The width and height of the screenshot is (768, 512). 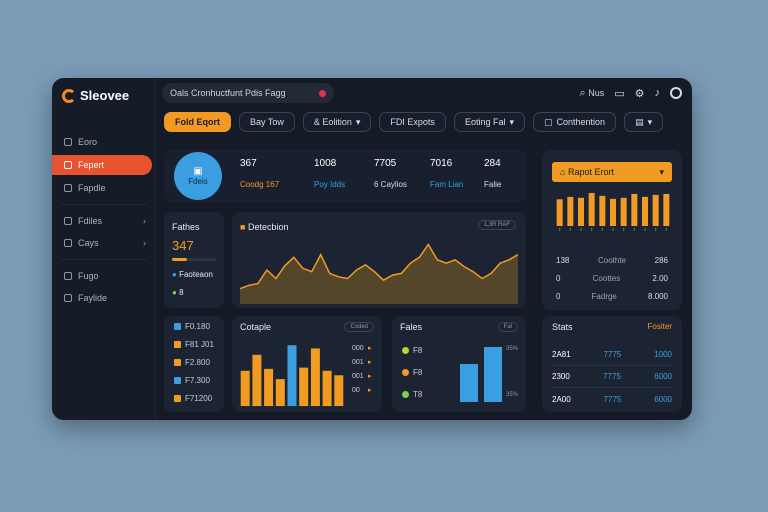 I want to click on record-icon, so click(x=322, y=93).